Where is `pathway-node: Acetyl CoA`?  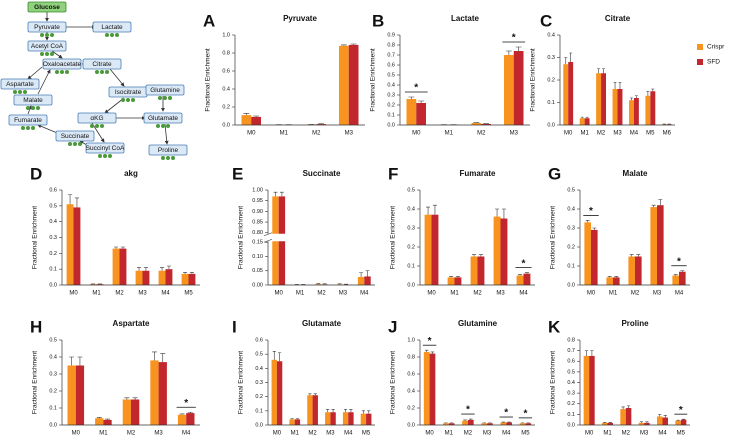 pathway-node: Acetyl CoA is located at coordinates (47, 48).